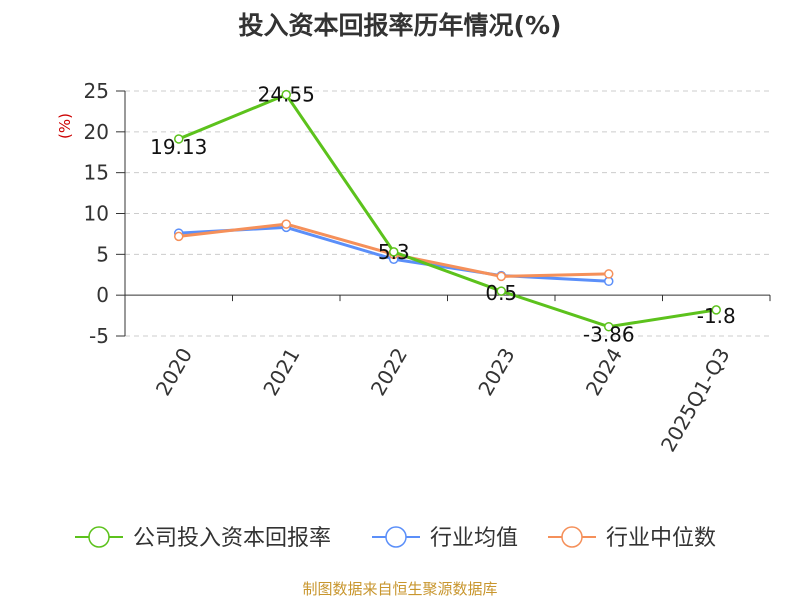  Describe the element at coordinates (174, 372) in the screenshot. I see `x-tick-label: 2020` at that location.